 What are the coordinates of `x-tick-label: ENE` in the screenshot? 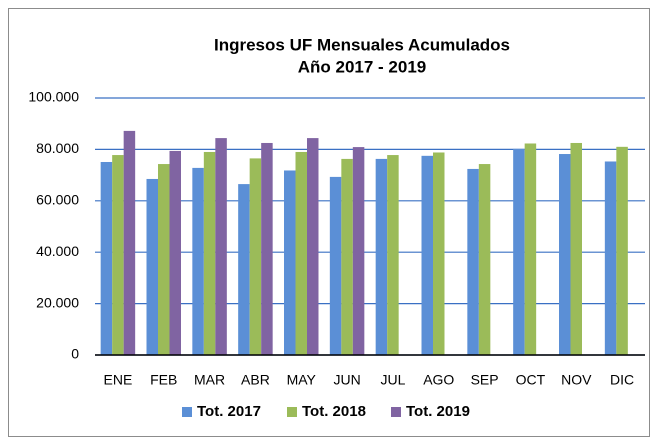 It's located at (118, 380).